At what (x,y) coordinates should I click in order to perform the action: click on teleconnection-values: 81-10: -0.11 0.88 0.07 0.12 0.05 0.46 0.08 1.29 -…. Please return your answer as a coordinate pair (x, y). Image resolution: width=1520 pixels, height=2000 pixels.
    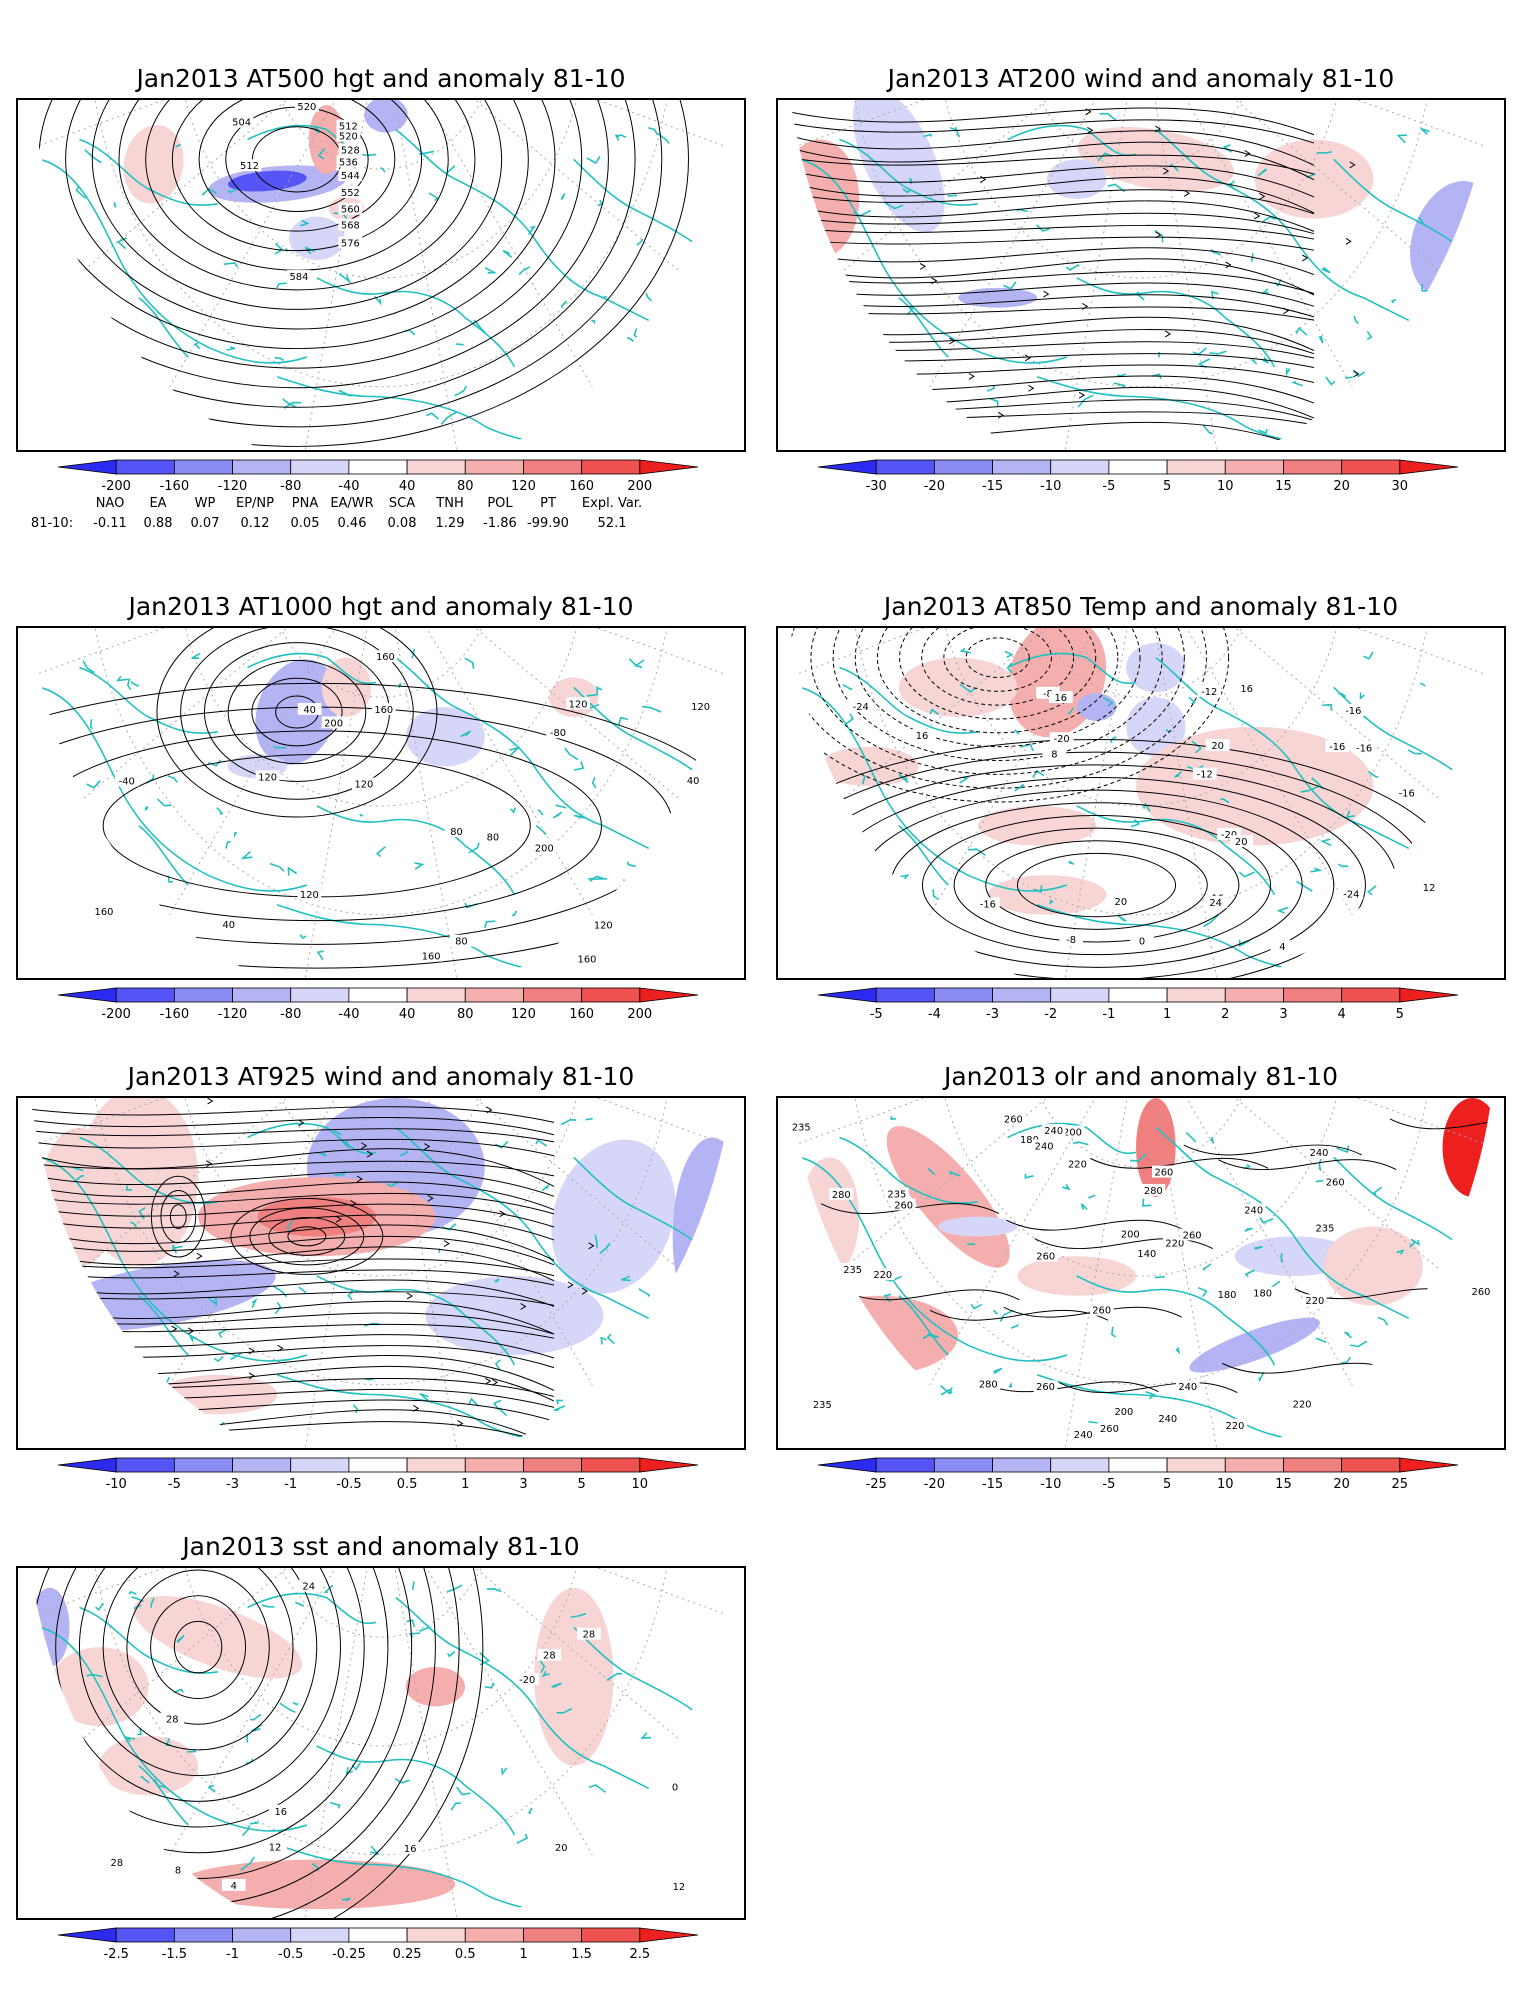
    Looking at the image, I should click on (380, 524).